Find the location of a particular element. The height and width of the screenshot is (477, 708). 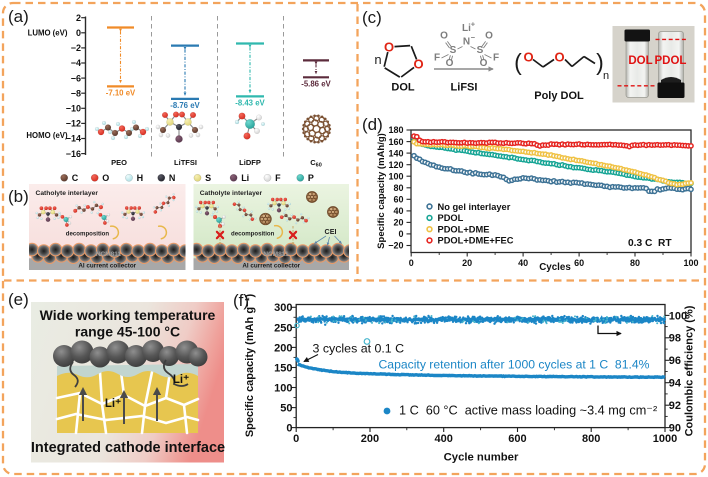

svg-text: HOMO (eV) is located at coordinates (47, 135).